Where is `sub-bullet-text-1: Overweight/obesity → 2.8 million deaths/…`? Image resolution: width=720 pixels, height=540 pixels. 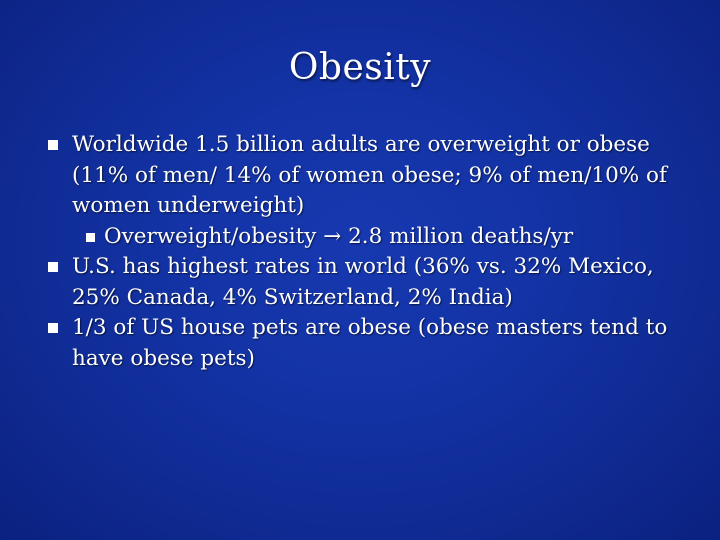
sub-bullet-text-1: Overweight/obesity → 2.8 million deaths/… is located at coordinates (339, 236).